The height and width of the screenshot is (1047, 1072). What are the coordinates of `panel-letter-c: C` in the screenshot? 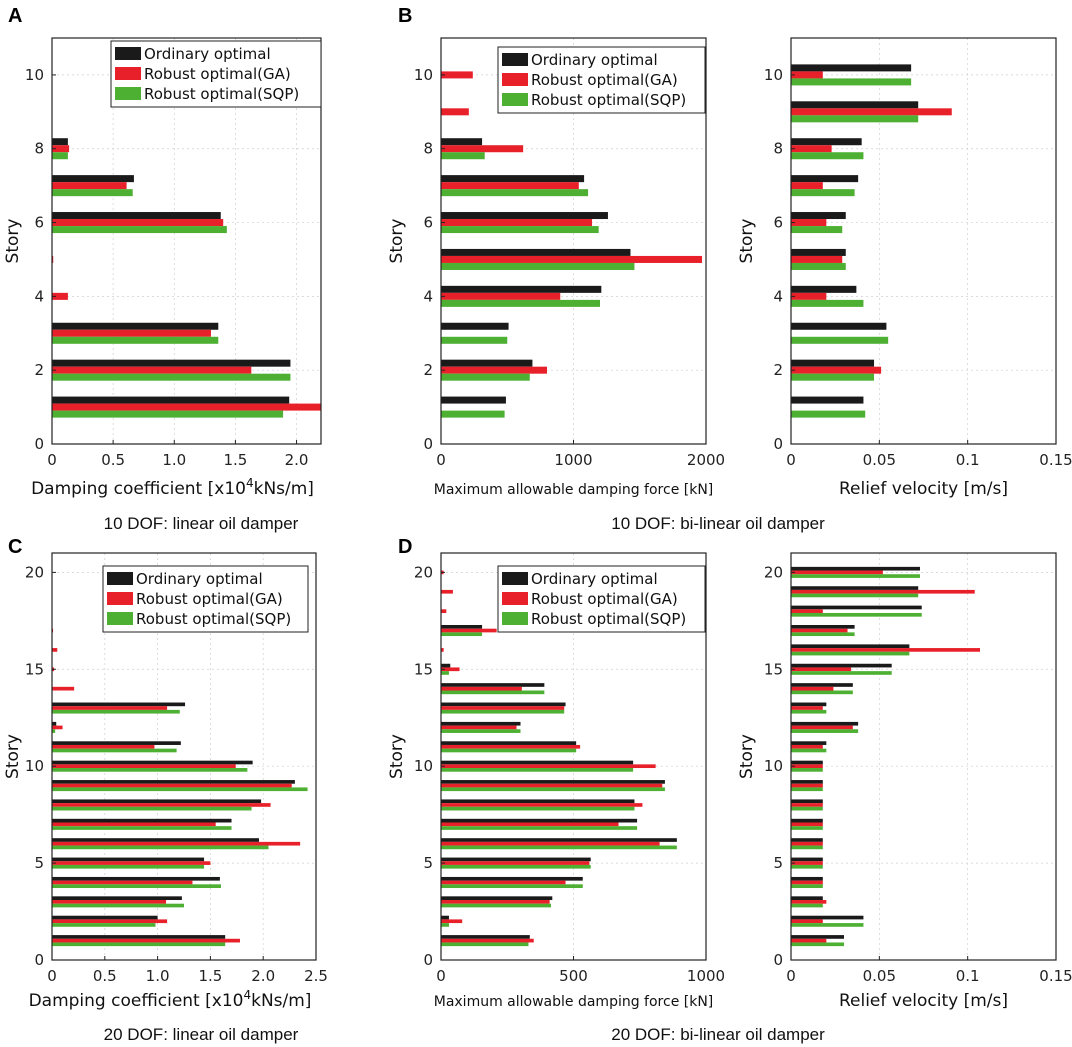 It's located at (15, 547).